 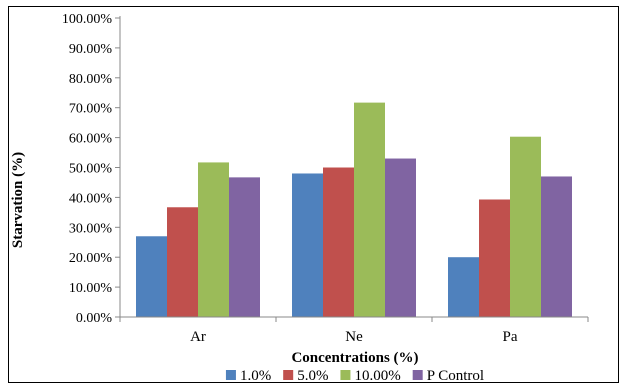 I want to click on legend-item: P Control, so click(x=448, y=376).